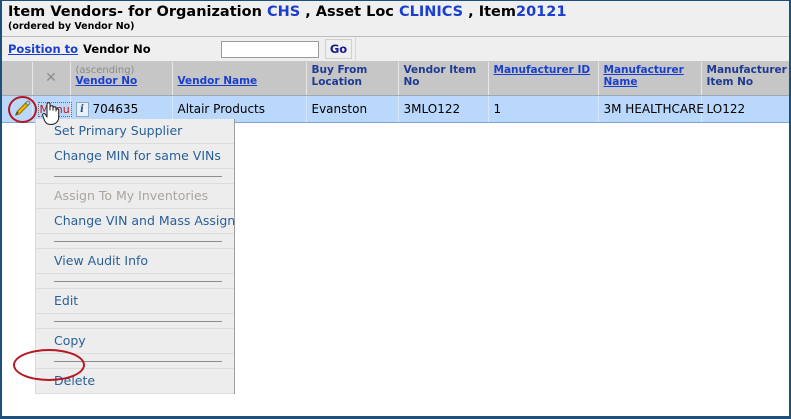  I want to click on menu-item-view-audit-info: View Audit Info, so click(135, 261).